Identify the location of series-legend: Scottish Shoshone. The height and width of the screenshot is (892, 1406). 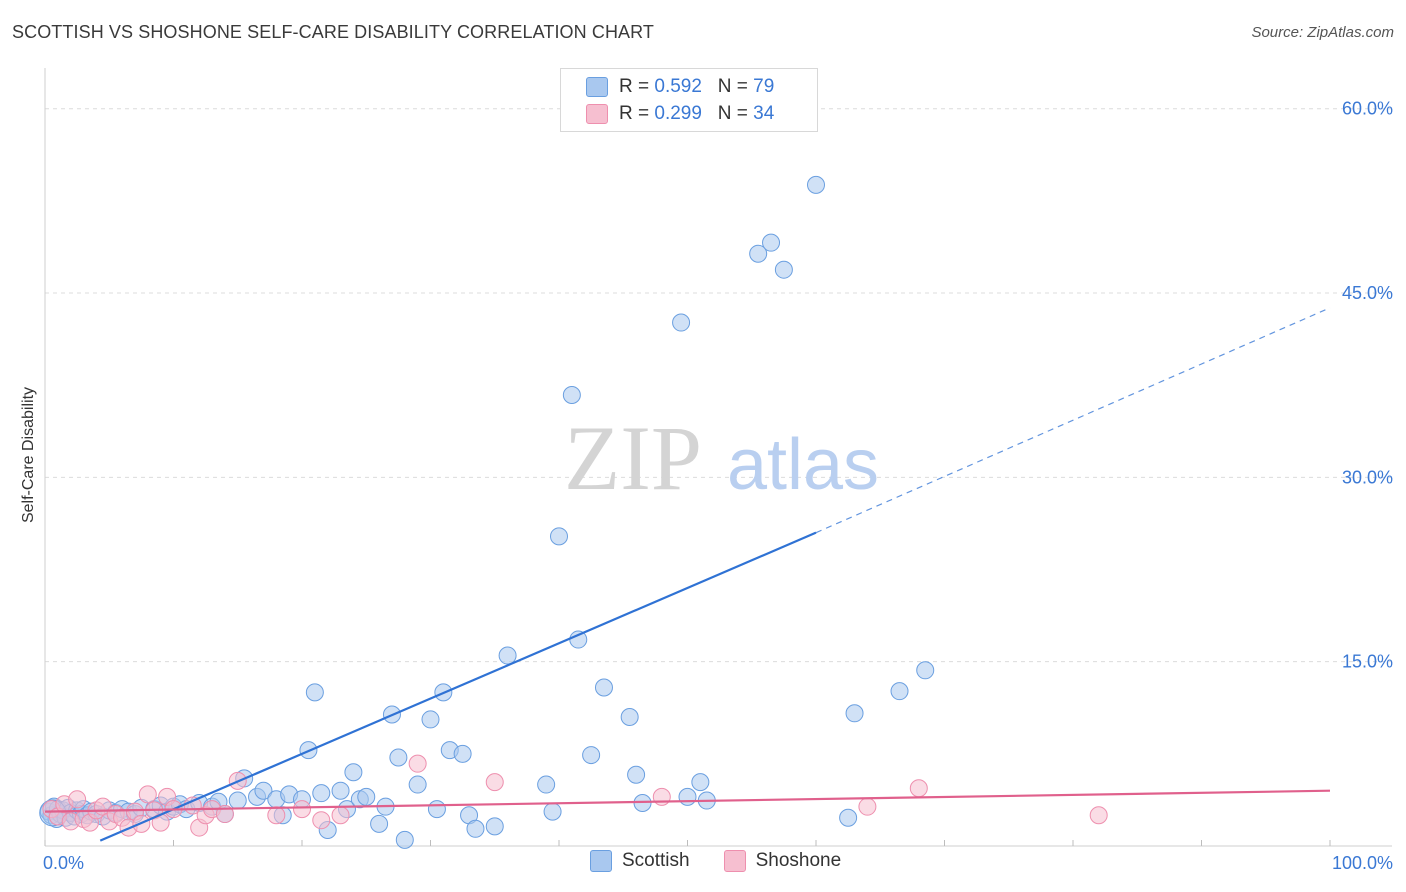
(732, 861).